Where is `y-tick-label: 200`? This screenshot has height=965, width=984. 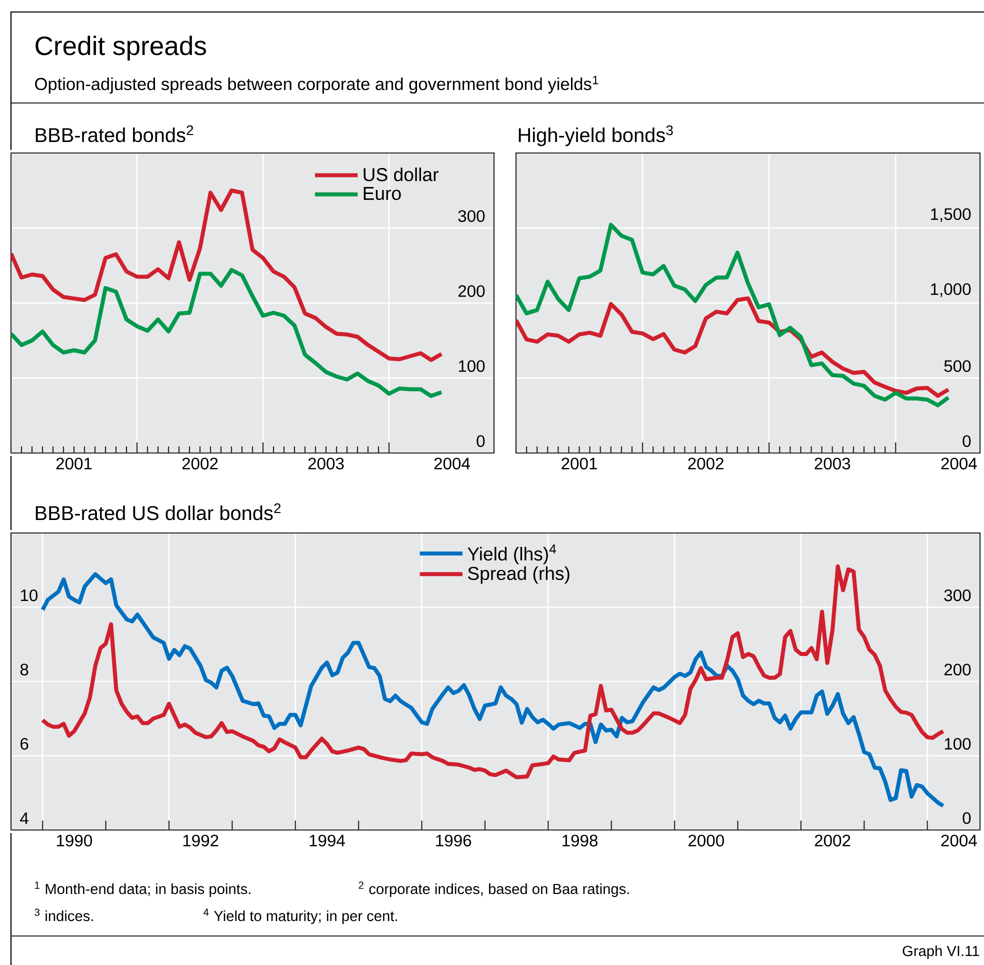 y-tick-label: 200 is located at coordinates (471, 291).